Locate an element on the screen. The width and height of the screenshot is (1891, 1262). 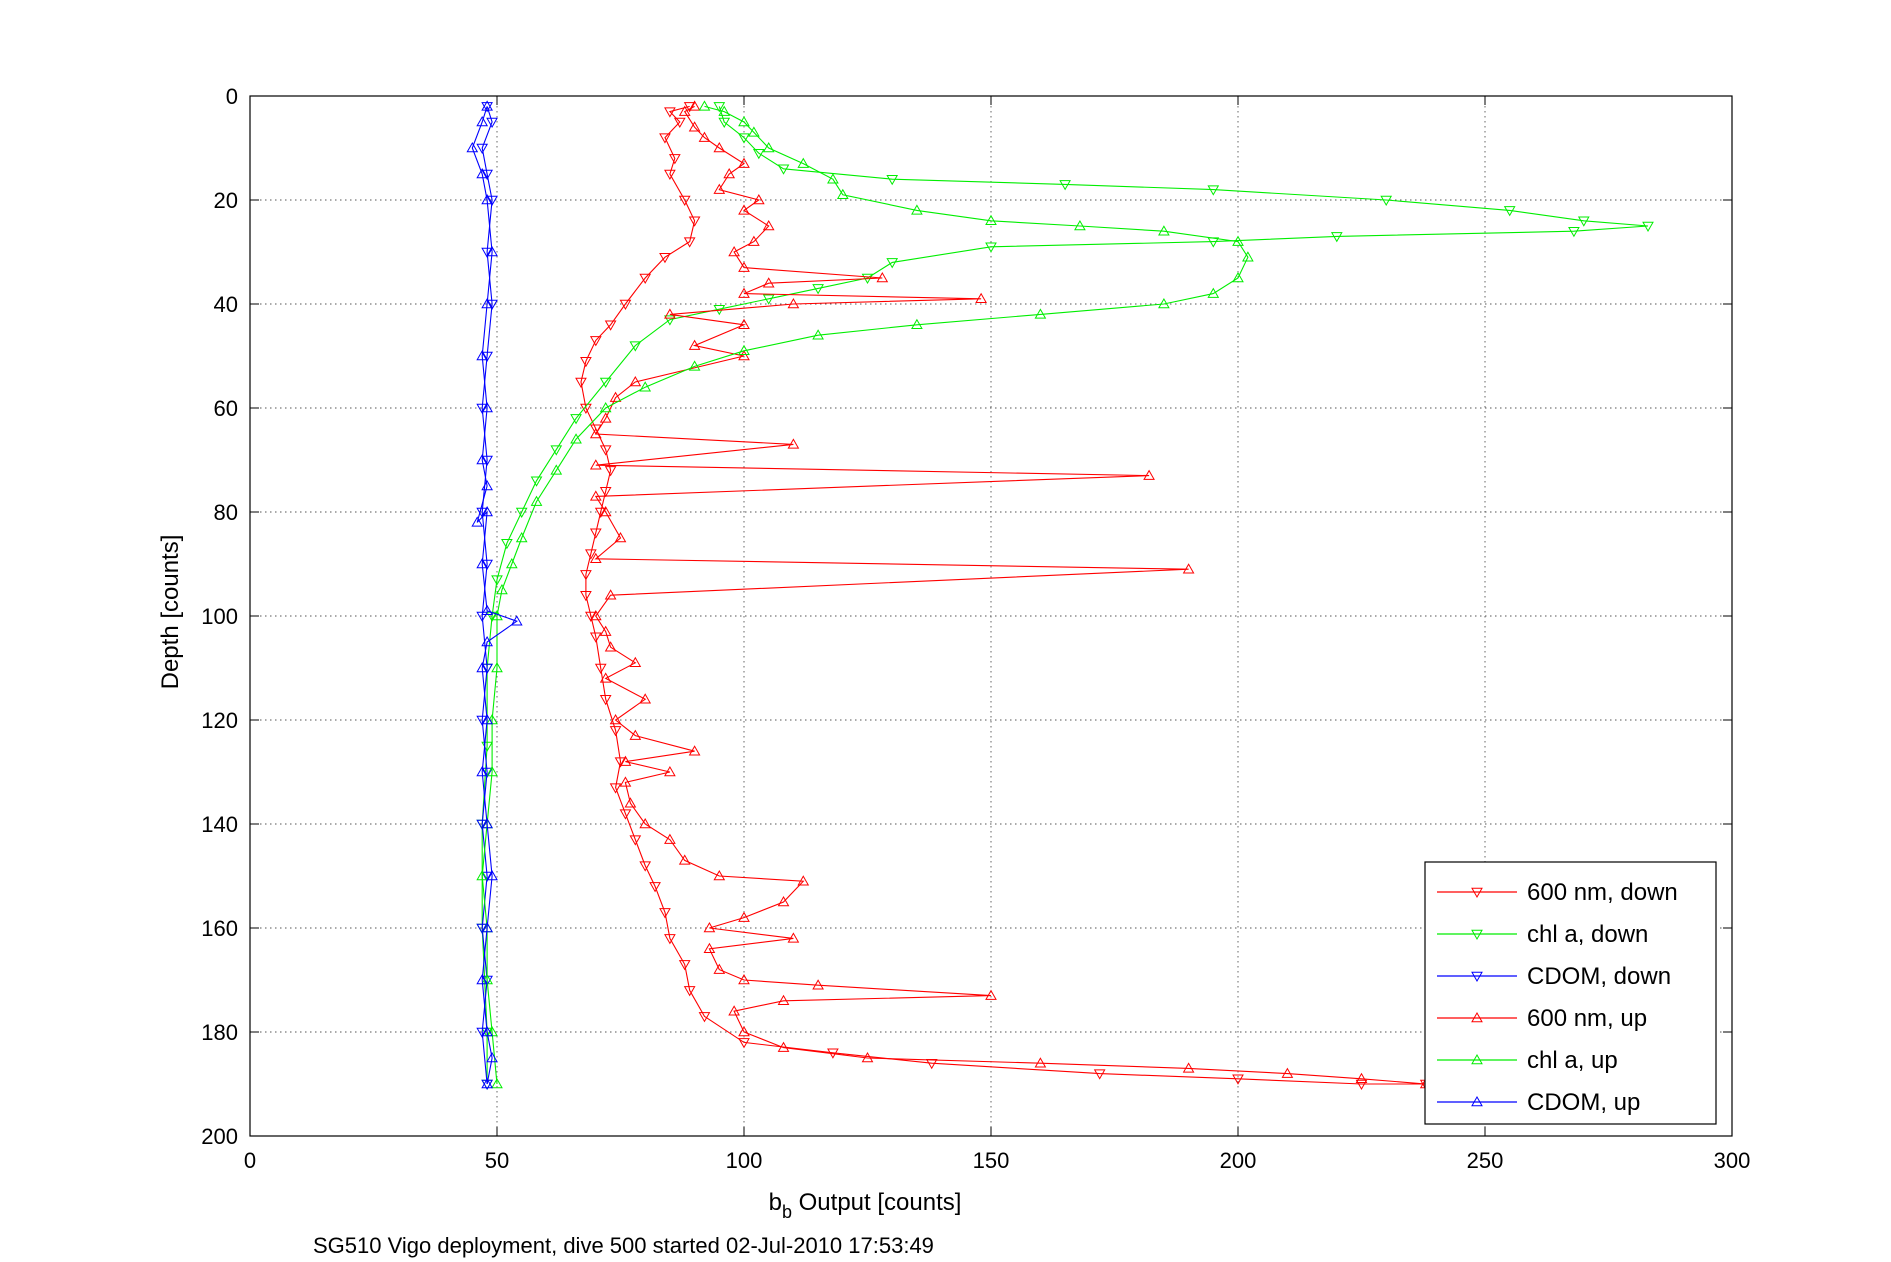
x-axis-title-rest: Output [counts] is located at coordinates (876, 1202).